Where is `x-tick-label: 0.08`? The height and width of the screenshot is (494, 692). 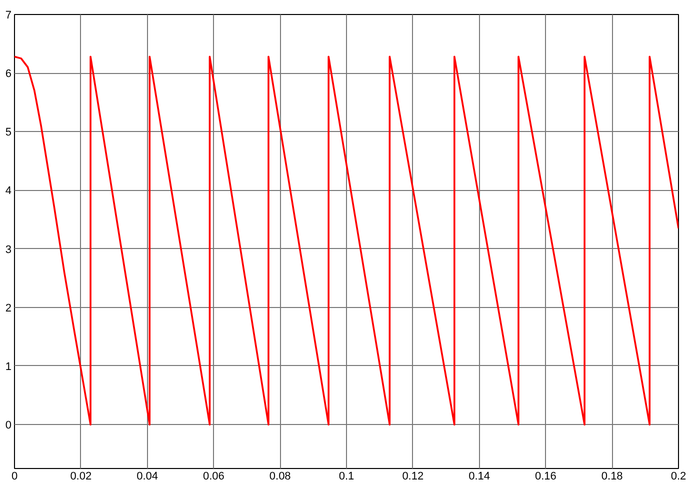
x-tick-label: 0.08 is located at coordinates (280, 476).